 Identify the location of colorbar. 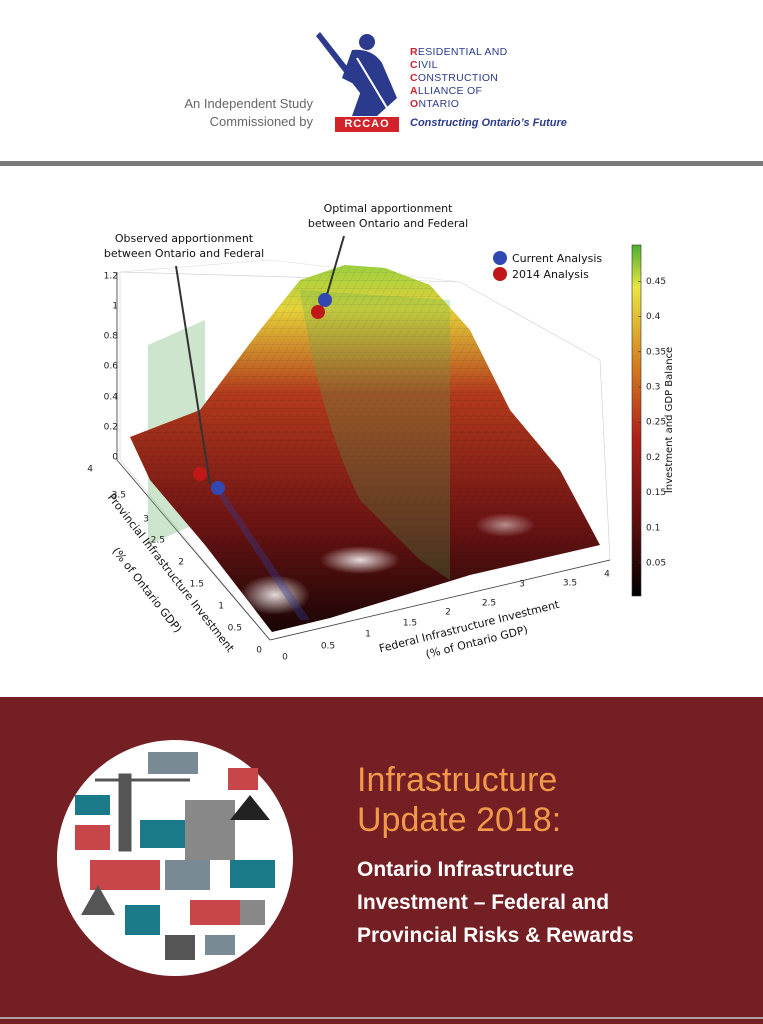
(636, 420).